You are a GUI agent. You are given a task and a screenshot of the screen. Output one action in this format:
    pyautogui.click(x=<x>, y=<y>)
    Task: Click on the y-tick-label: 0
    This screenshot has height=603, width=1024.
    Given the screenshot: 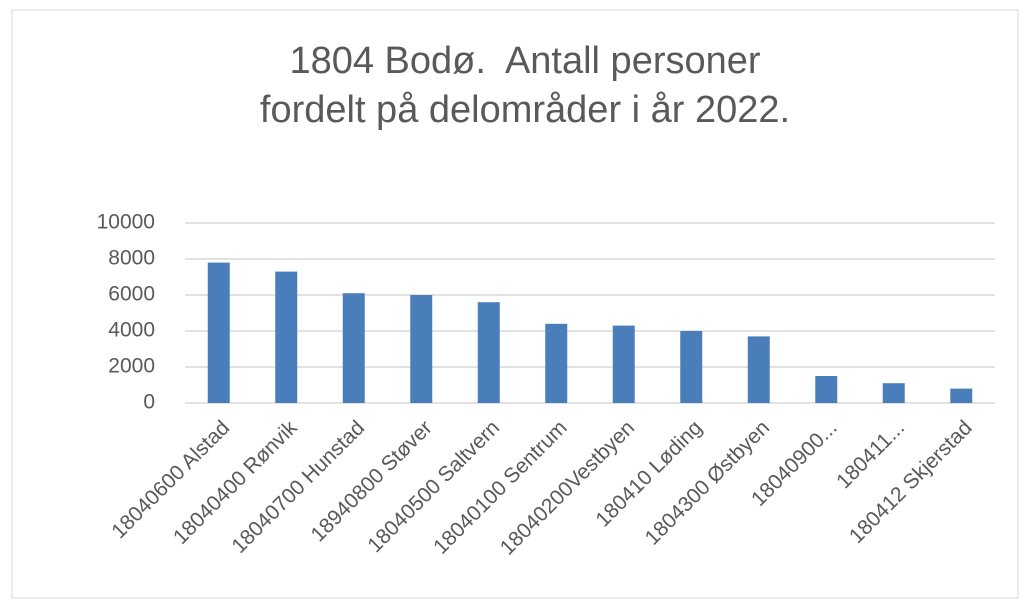 What is the action you would take?
    pyautogui.click(x=149, y=402)
    